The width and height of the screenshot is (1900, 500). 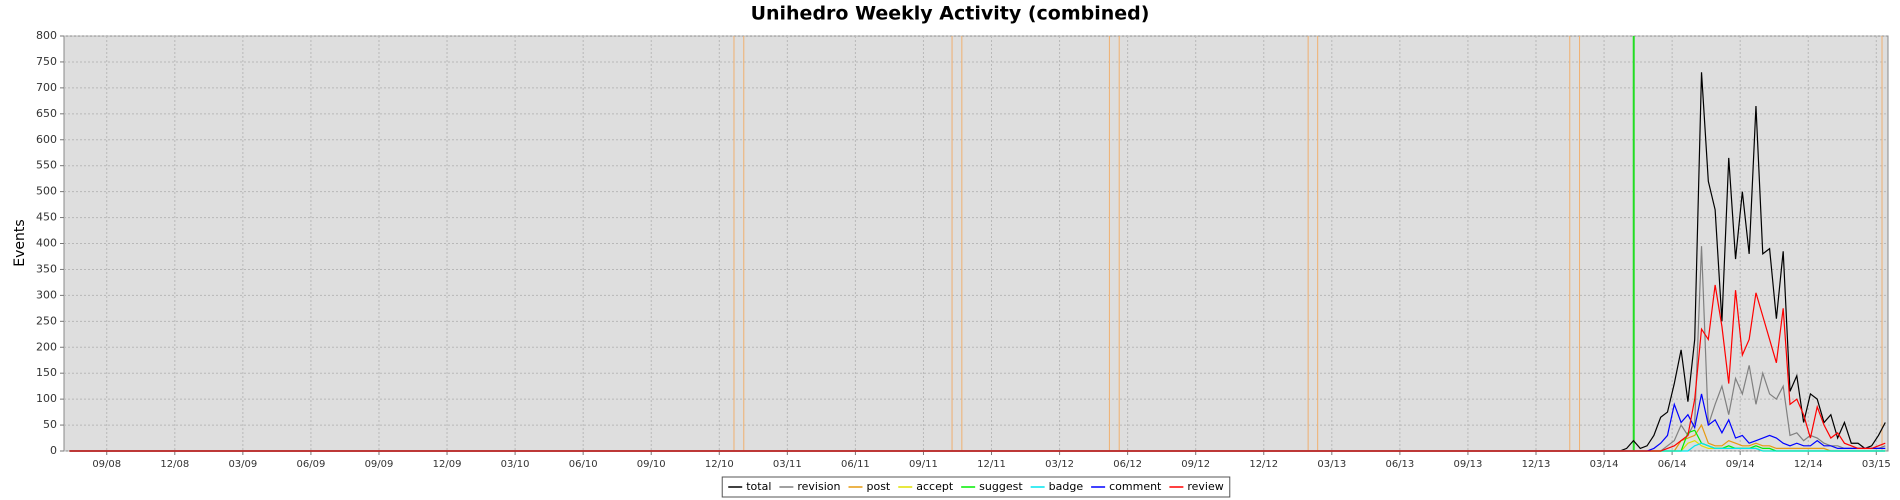 What do you see at coordinates (46, 61) in the screenshot?
I see `y-tick-label: 750` at bounding box center [46, 61].